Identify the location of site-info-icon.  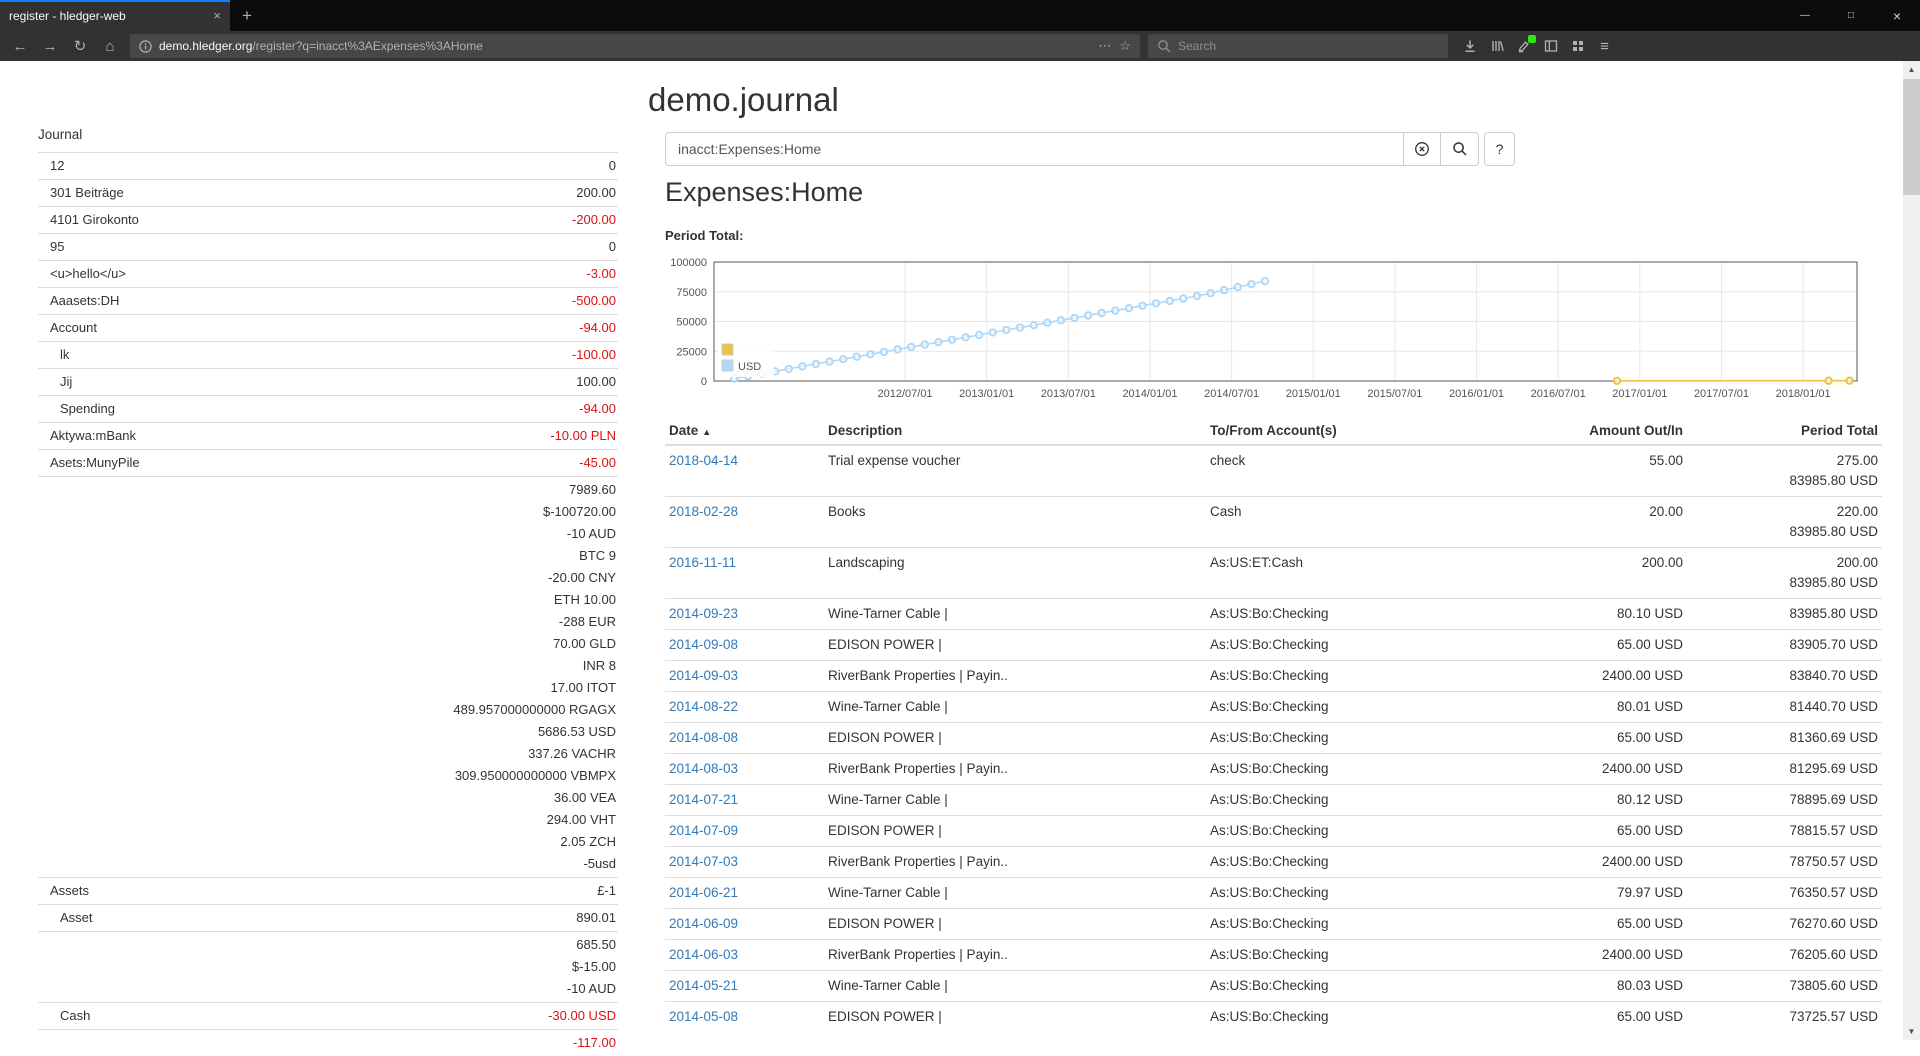
(145, 46).